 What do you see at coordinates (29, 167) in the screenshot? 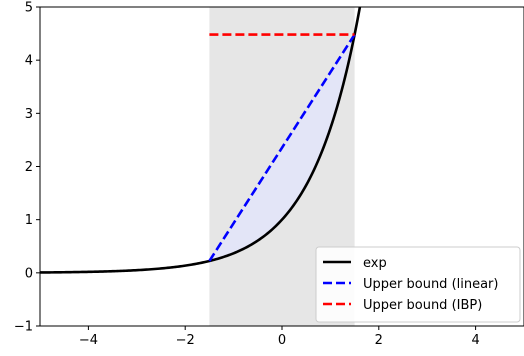
I see `y-tick-label: 2` at bounding box center [29, 167].